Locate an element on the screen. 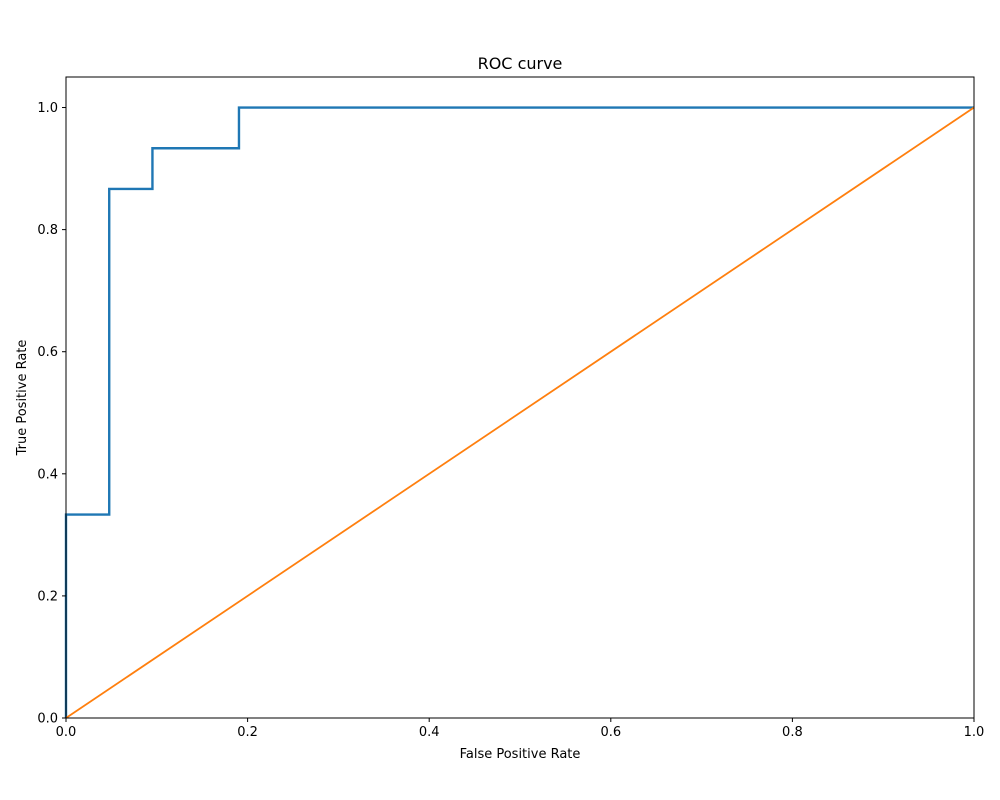  y-axis-label: True Positive Rate is located at coordinates (22, 398).